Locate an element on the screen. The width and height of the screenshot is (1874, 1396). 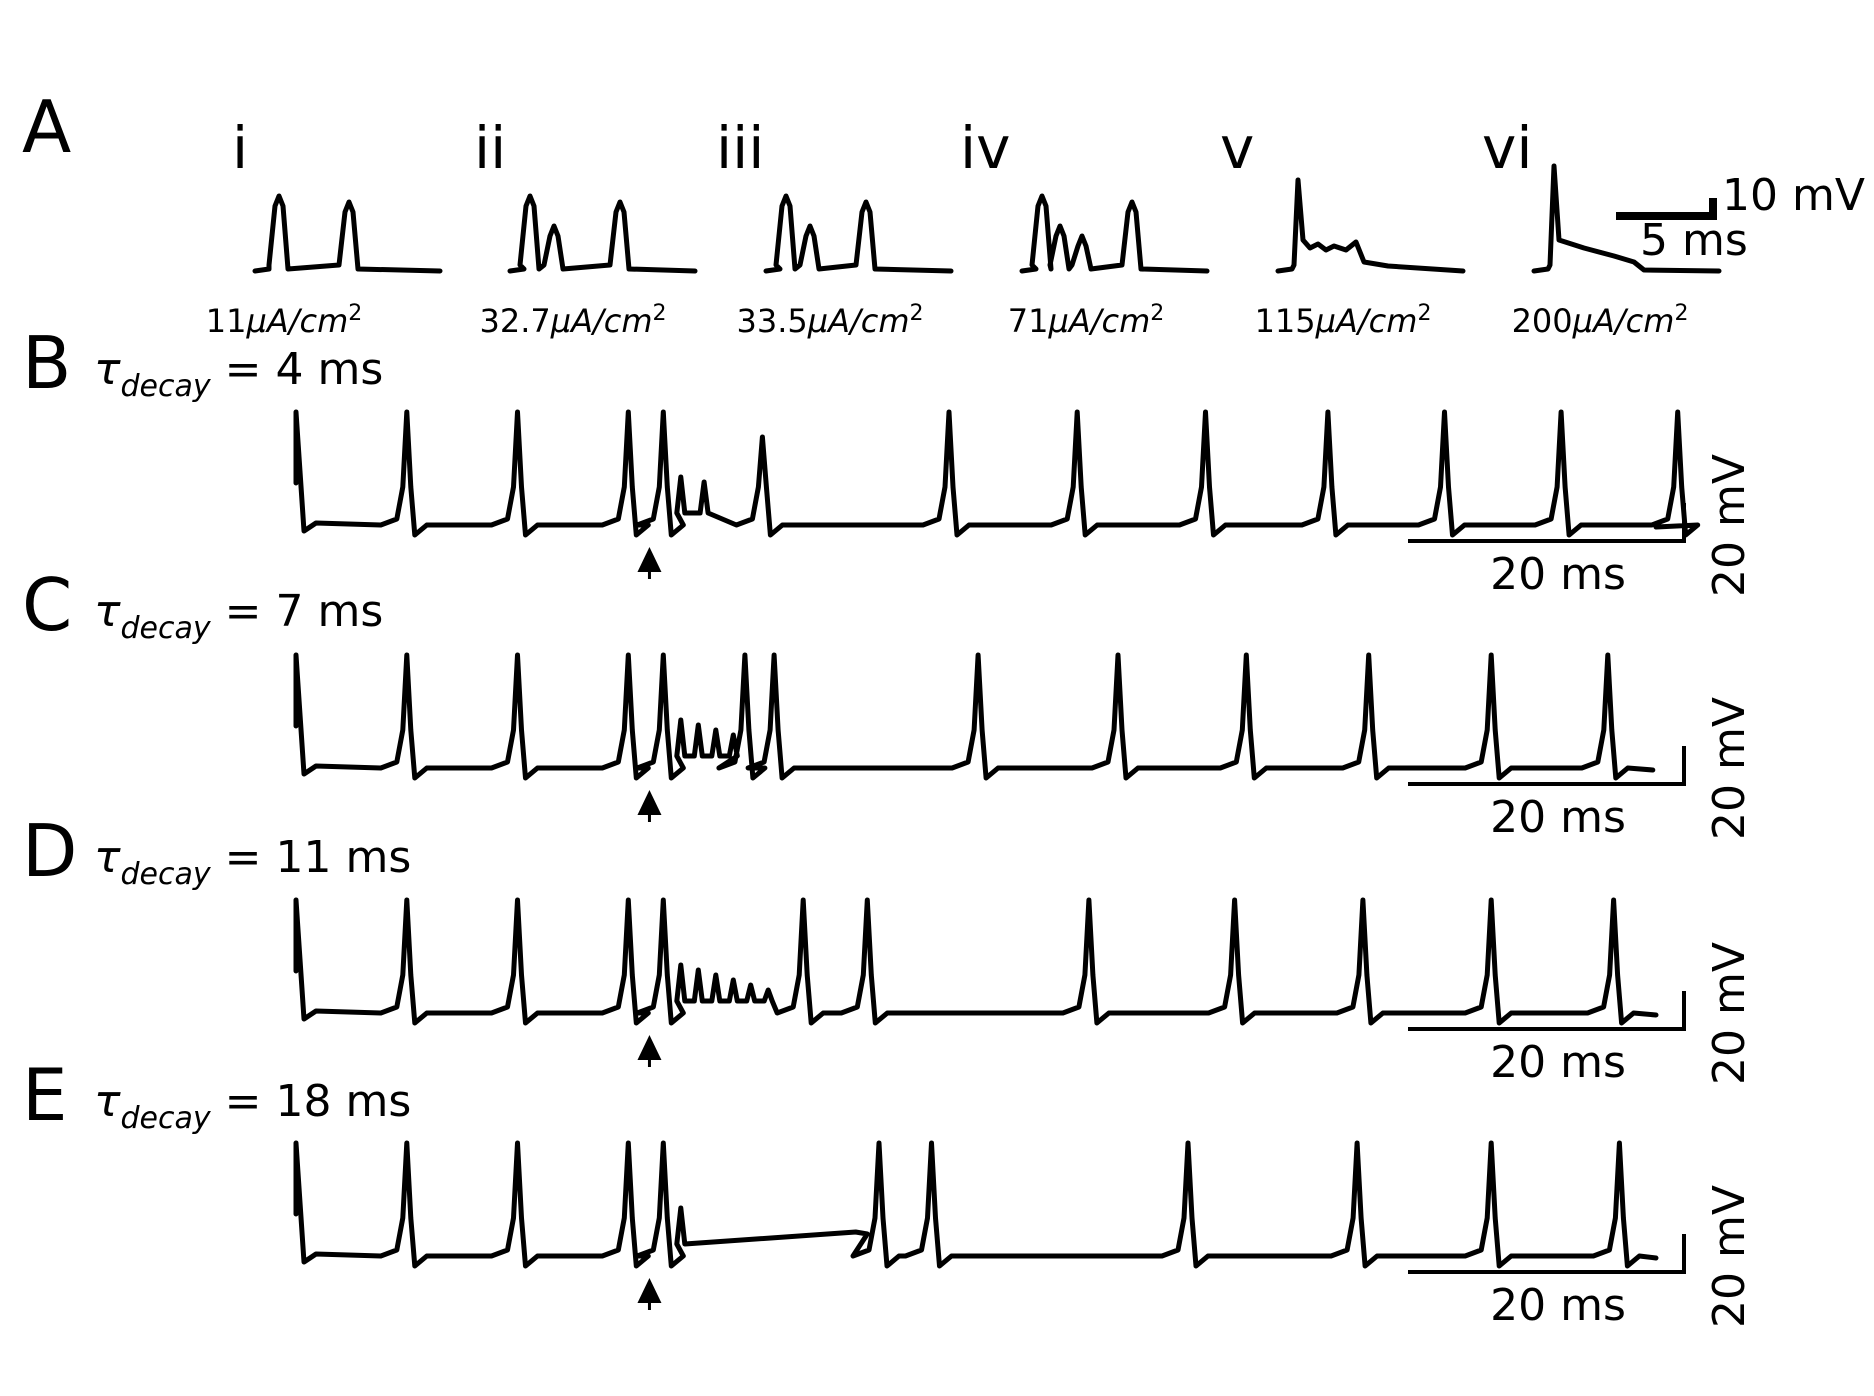
subpanel-label: iv is located at coordinates (985, 148).